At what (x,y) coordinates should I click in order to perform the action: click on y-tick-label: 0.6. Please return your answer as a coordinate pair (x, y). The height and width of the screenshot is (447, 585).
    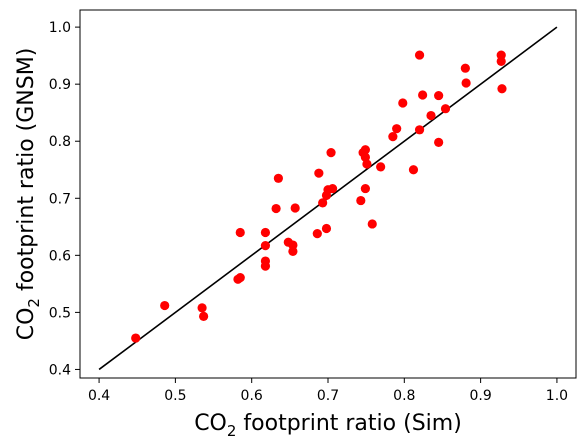
    Looking at the image, I should click on (60, 256).